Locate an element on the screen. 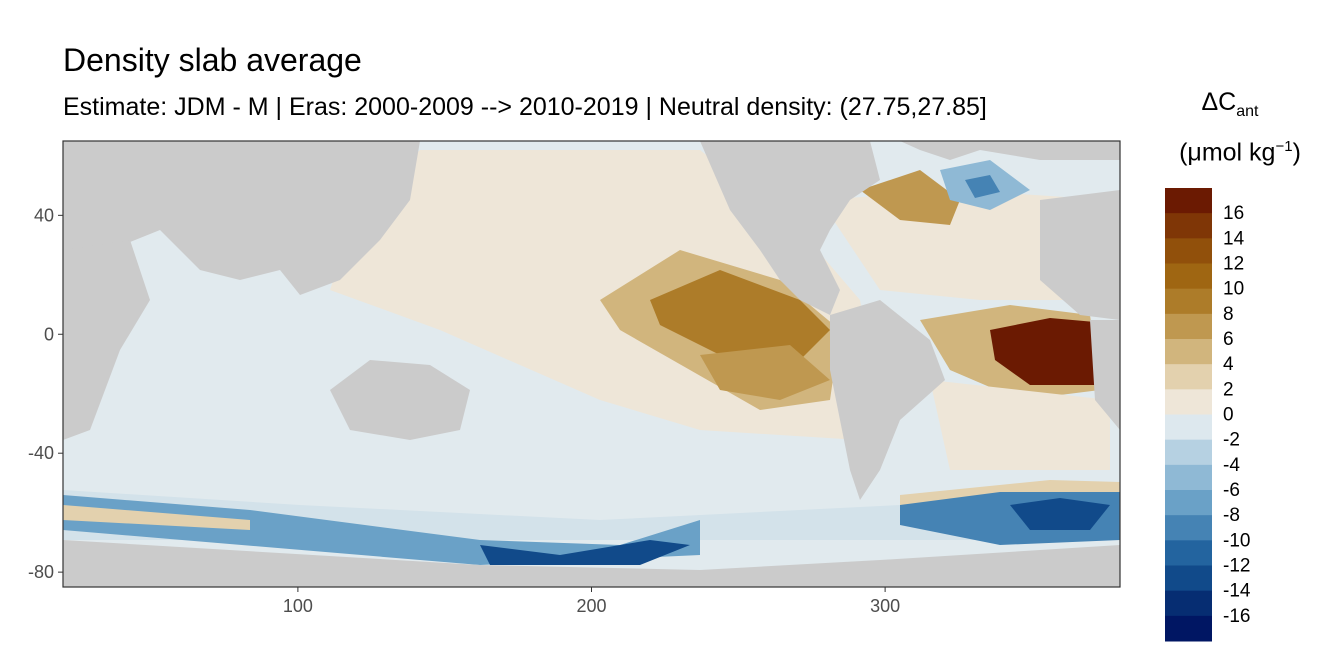  antarctic-deep-cold is located at coordinates (585, 552).